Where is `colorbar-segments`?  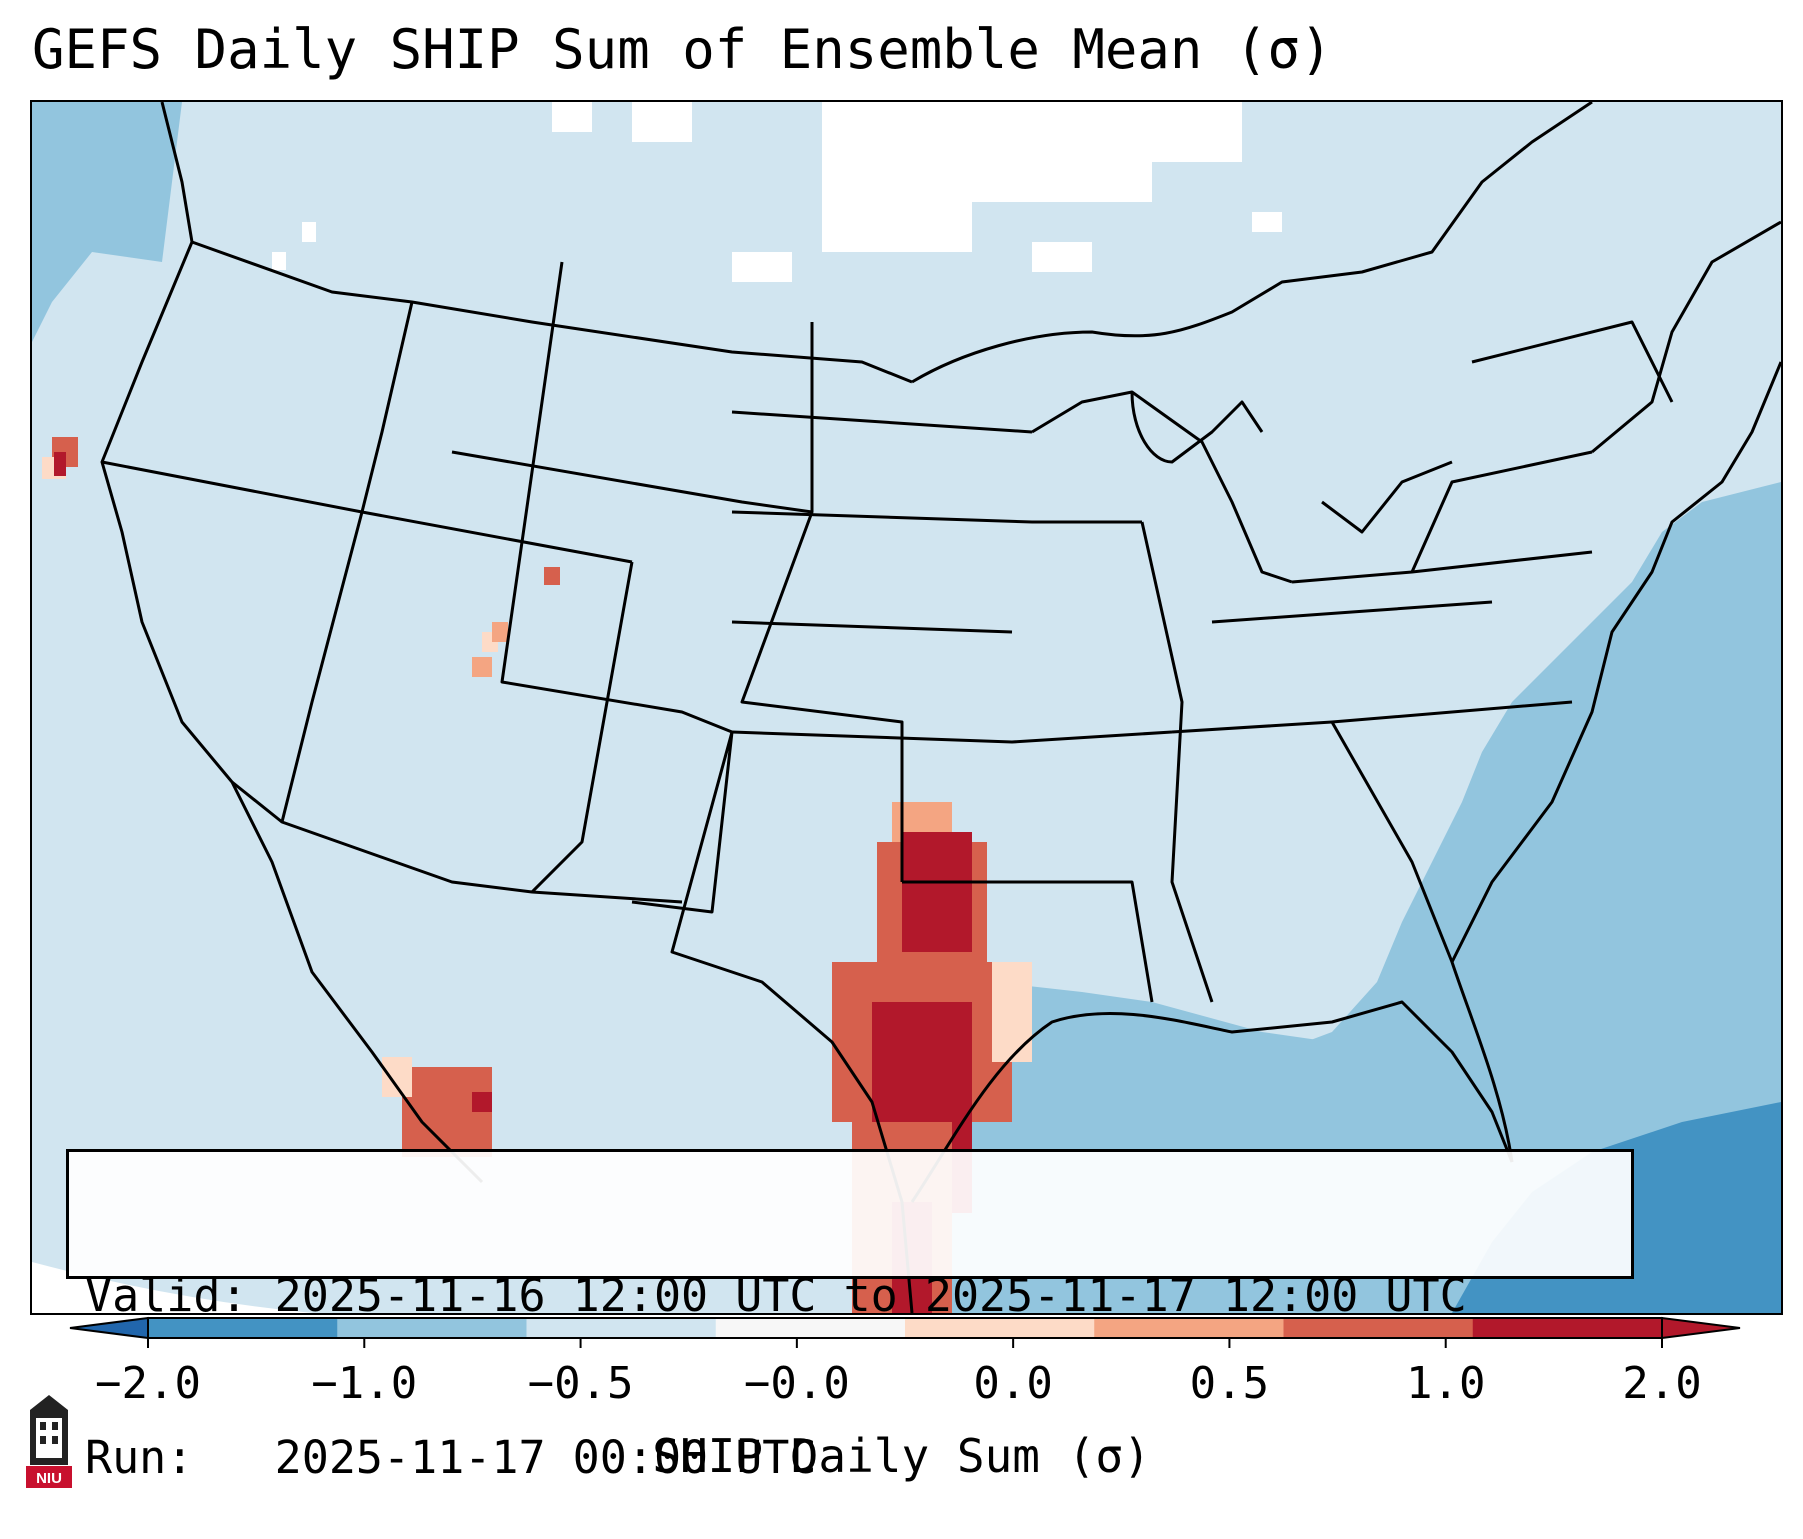 colorbar-segments is located at coordinates (905, 1328).